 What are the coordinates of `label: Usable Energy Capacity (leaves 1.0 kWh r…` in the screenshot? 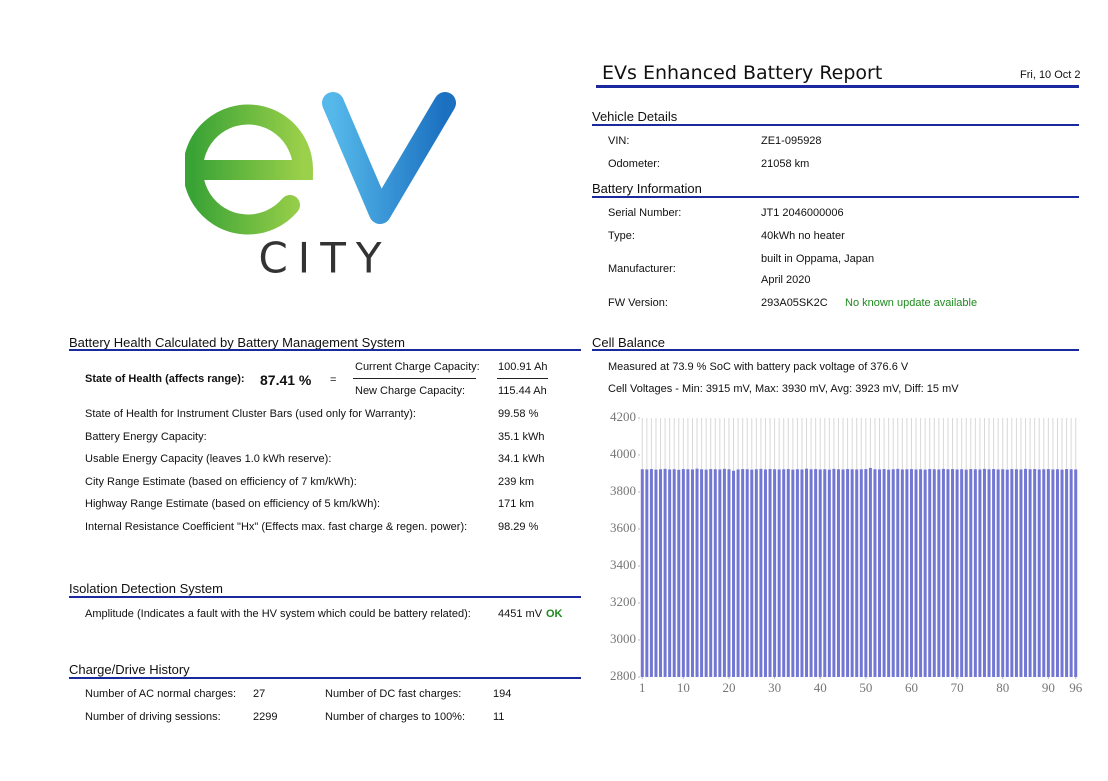 It's located at (208, 459).